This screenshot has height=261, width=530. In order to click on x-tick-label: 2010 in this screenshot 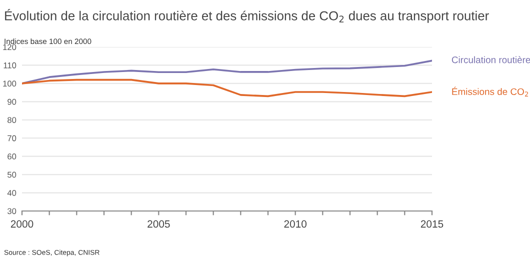, I will do `click(295, 224)`.